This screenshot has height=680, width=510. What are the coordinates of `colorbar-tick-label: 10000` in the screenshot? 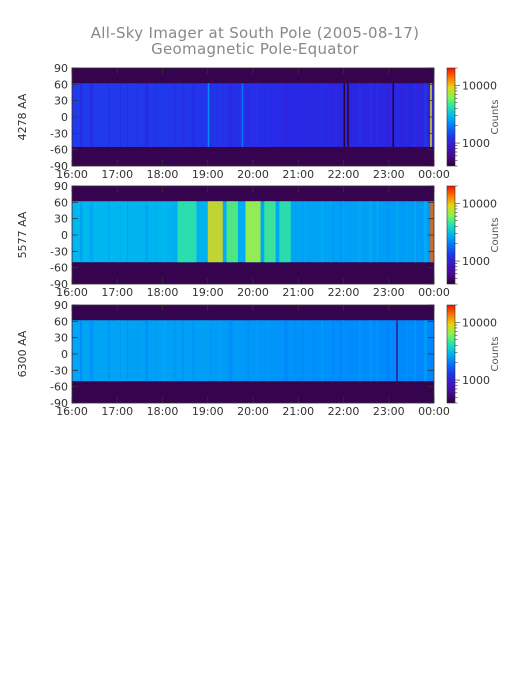 It's located at (479, 322).